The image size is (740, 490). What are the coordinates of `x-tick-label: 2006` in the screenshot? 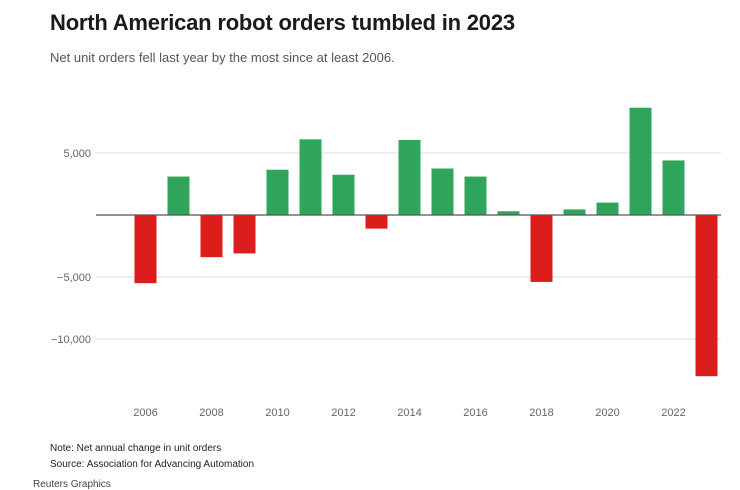 It's located at (145, 413).